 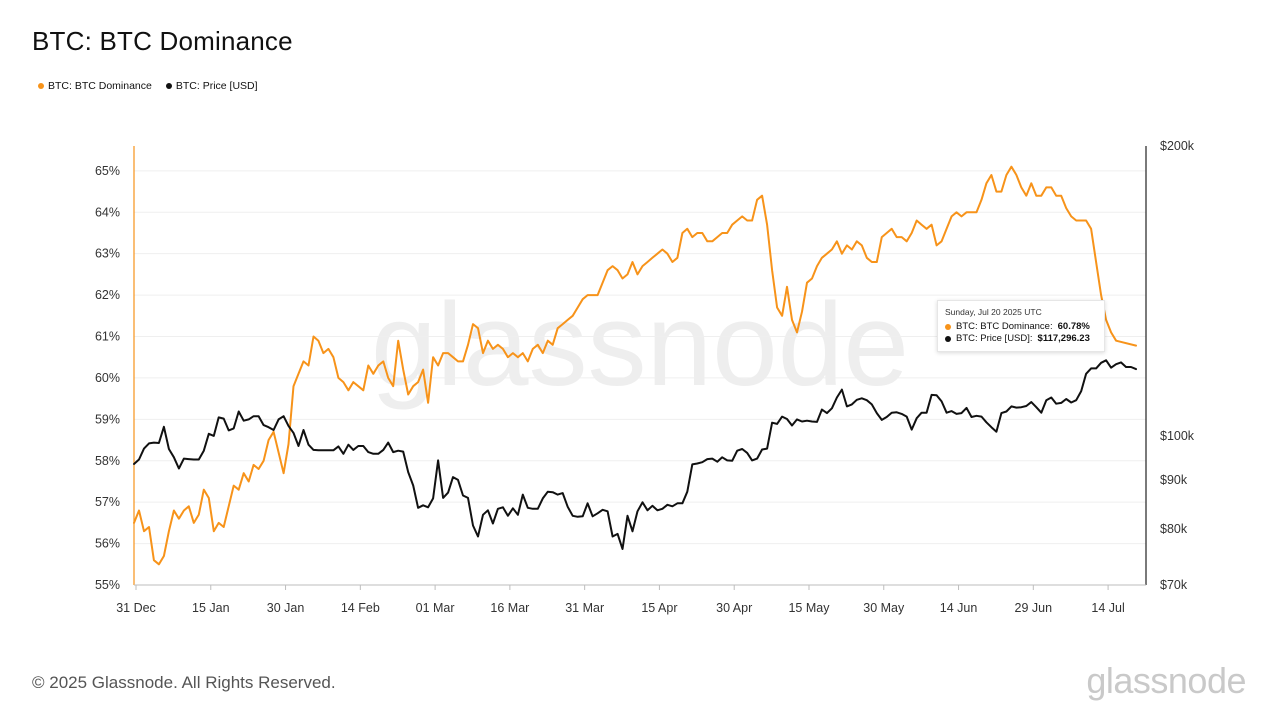 What do you see at coordinates (640, 345) in the screenshot?
I see `watermark: glassnode` at bounding box center [640, 345].